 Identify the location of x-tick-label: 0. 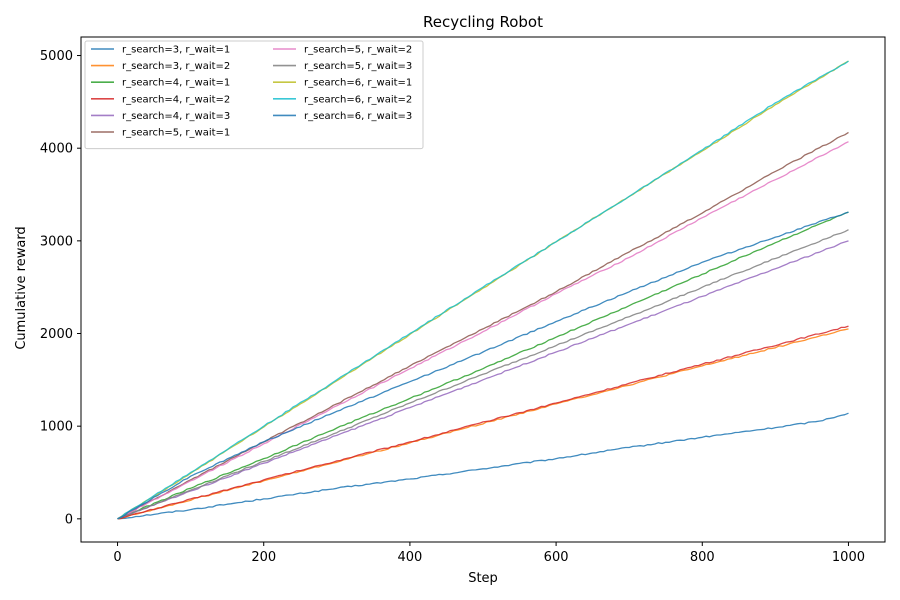
(117, 557).